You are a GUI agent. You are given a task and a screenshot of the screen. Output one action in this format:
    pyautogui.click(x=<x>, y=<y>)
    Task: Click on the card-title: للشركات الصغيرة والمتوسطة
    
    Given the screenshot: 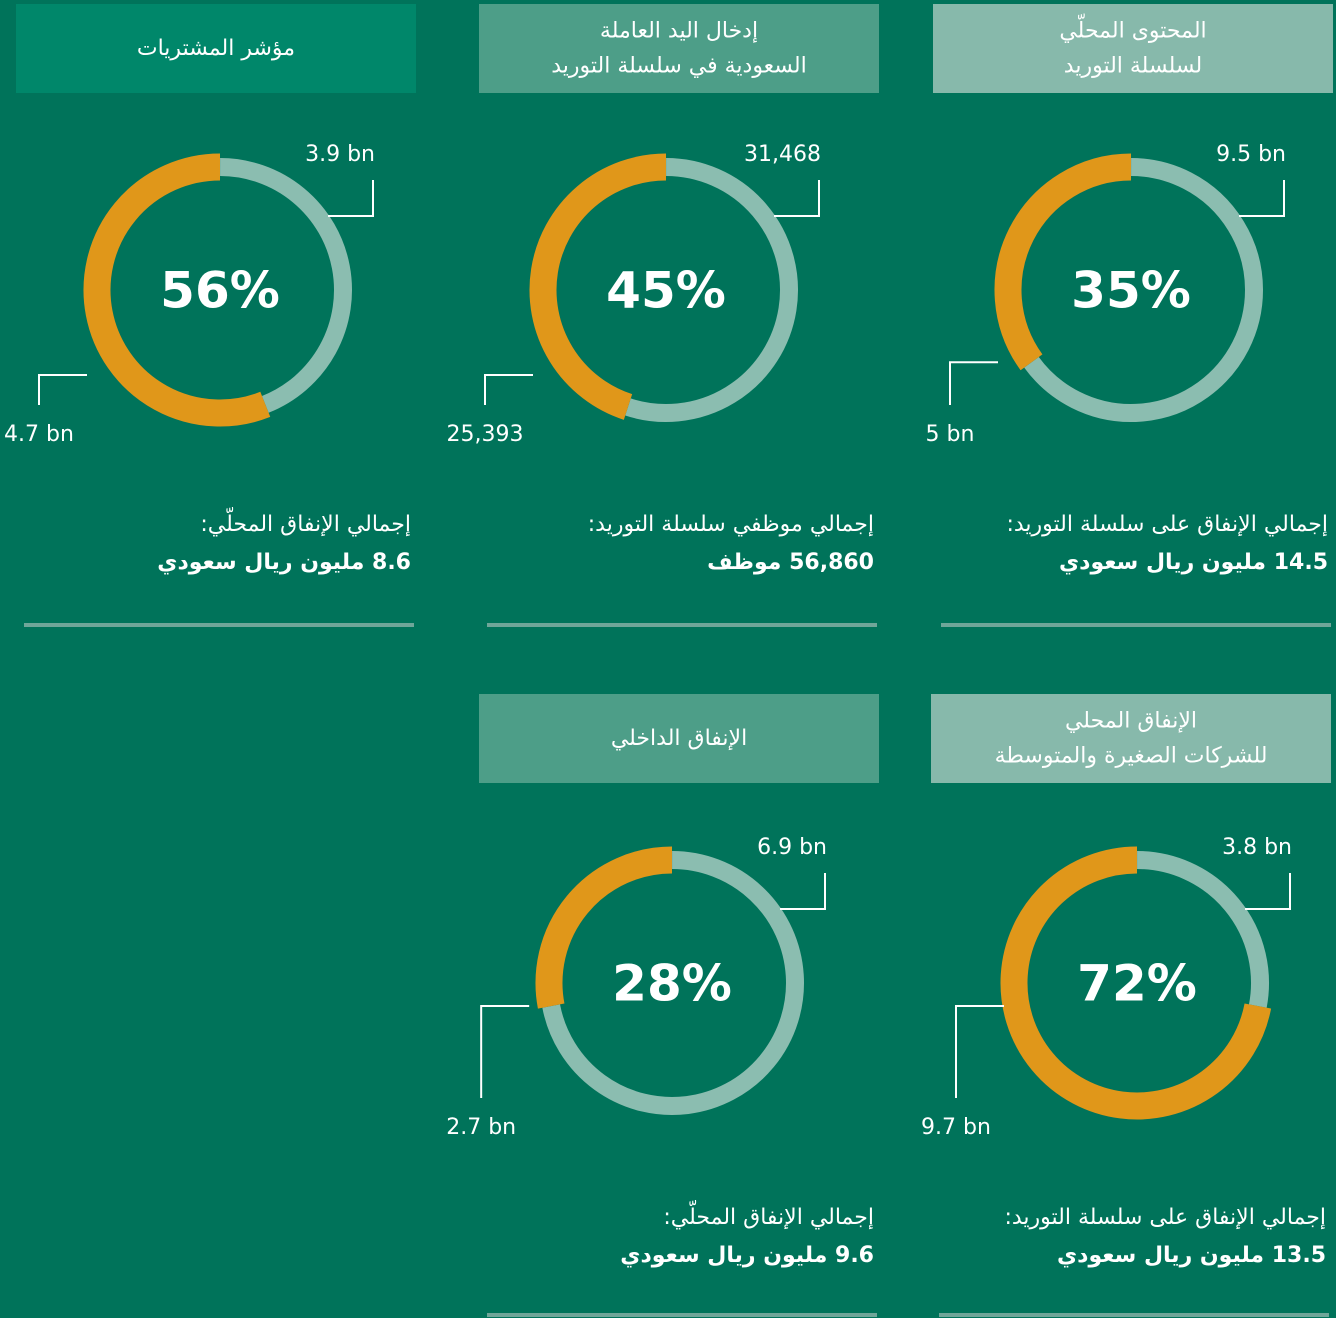 What is the action you would take?
    pyautogui.click(x=1131, y=756)
    